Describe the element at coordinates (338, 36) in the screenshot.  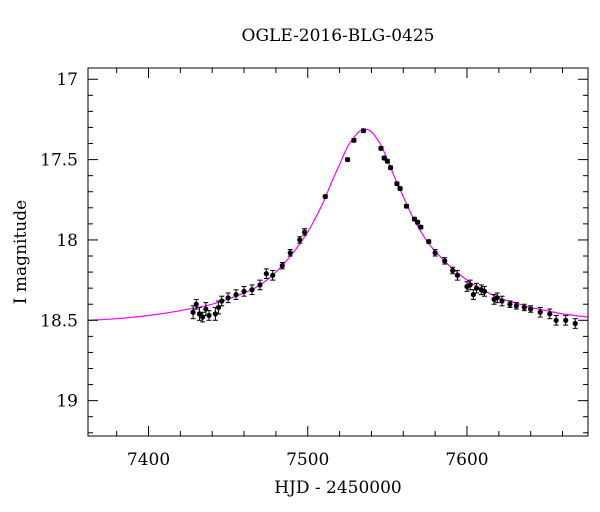
I see `chart-title: OGLE-2016-BLG-0425` at that location.